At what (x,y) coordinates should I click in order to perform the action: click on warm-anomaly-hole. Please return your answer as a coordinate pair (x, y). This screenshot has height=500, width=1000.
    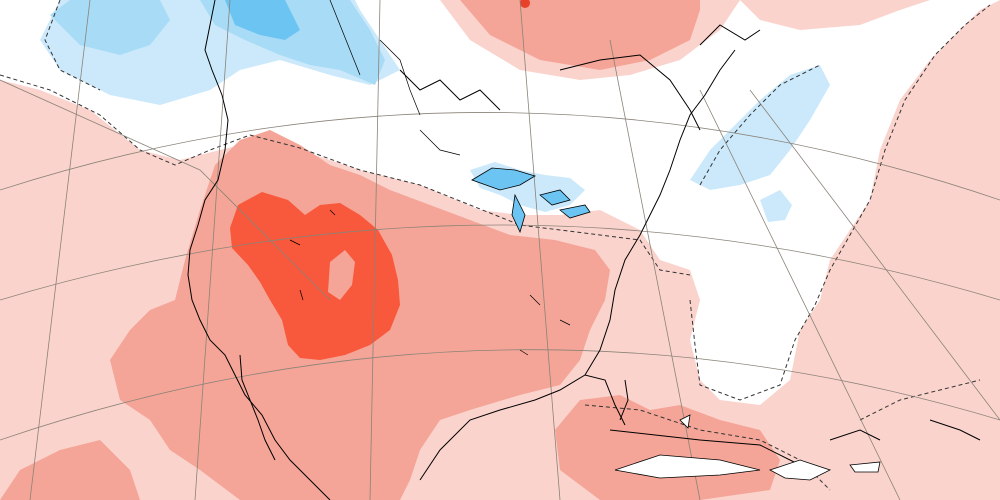
    Looking at the image, I should click on (341, 275).